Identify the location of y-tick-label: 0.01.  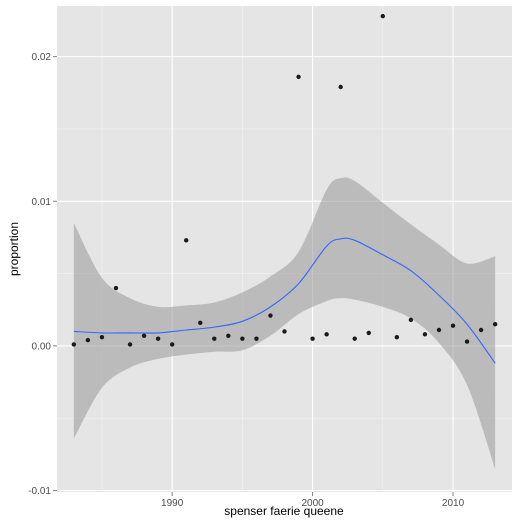
(42, 202).